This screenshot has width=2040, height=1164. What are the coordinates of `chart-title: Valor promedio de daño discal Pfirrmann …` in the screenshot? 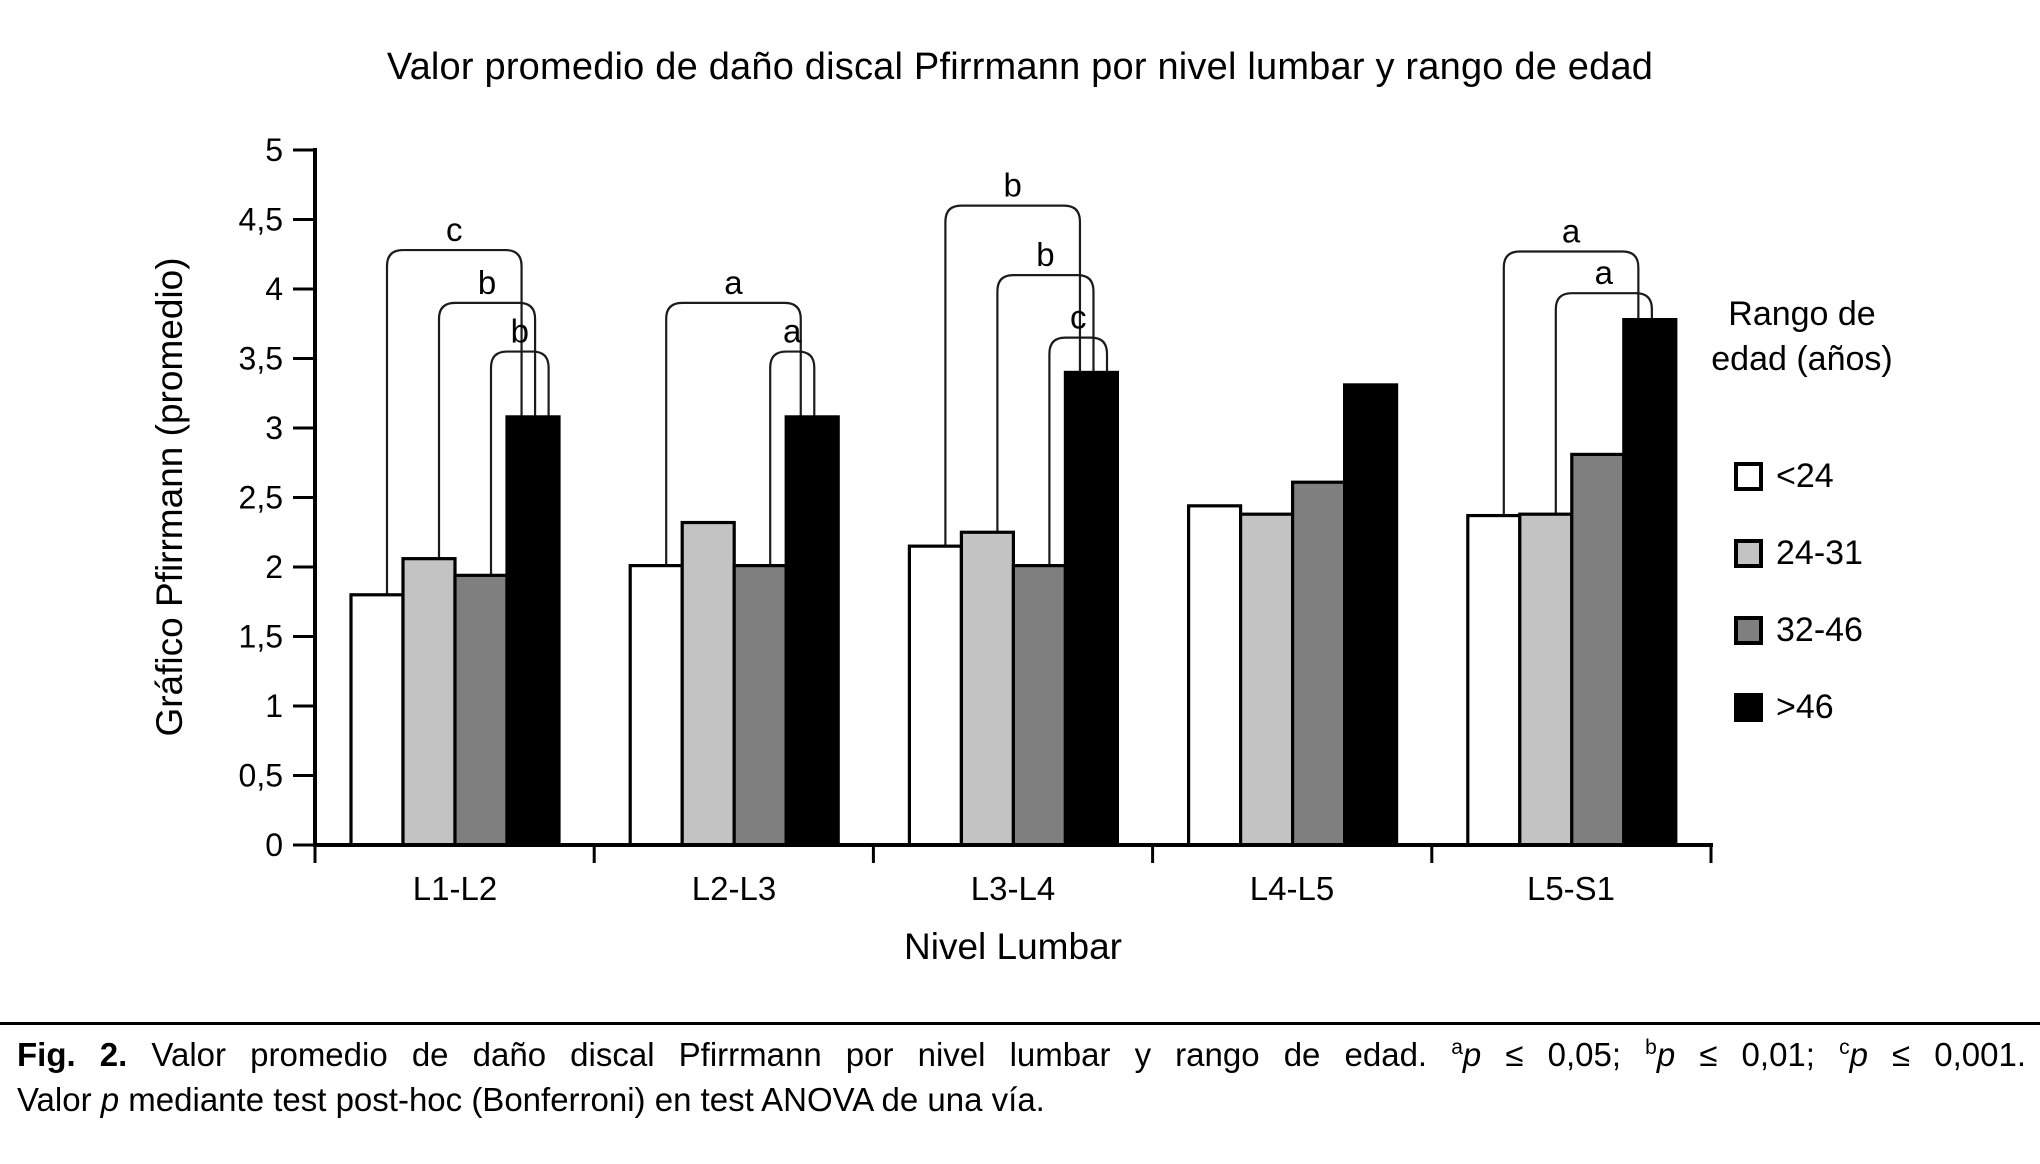 It's located at (1020, 67).